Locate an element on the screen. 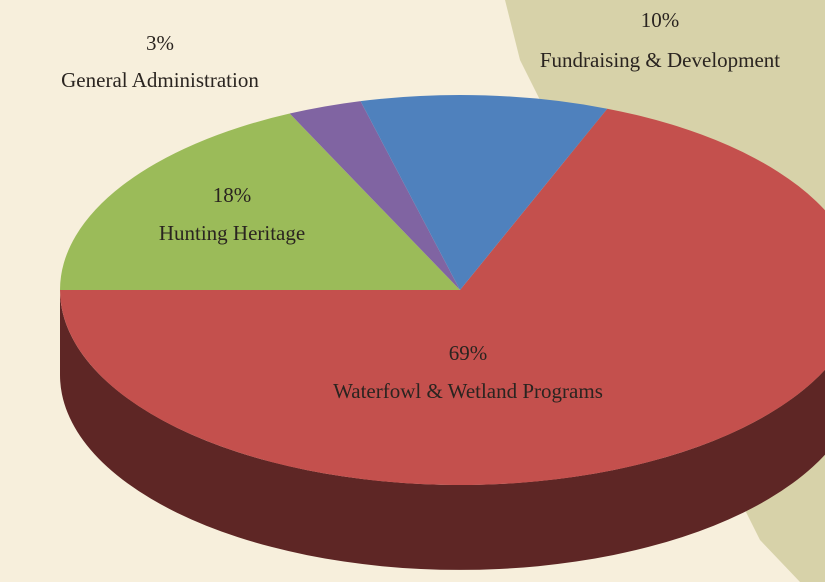 This screenshot has width=825, height=582. slice-value-label: 3% is located at coordinates (160, 43).